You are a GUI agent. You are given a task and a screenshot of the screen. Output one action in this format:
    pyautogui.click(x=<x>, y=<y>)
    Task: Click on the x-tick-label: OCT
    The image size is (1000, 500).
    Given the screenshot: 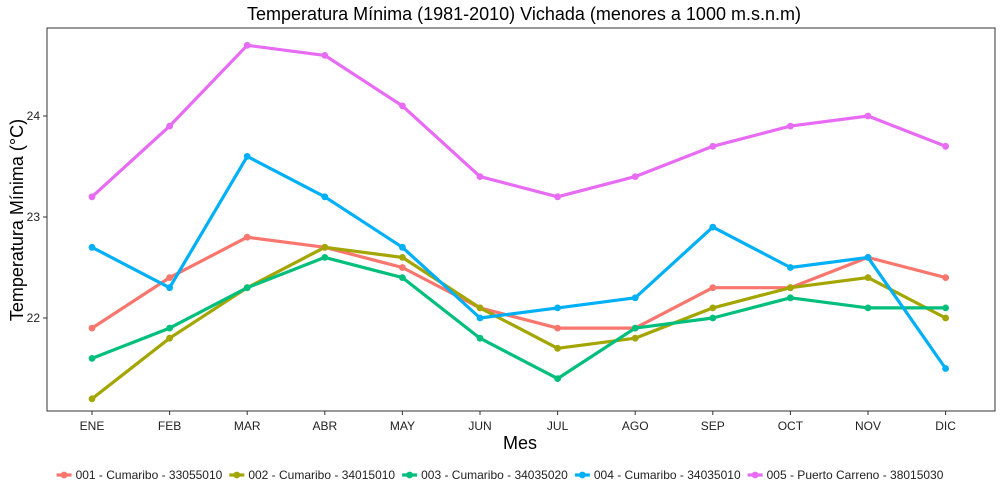 What is the action you would take?
    pyautogui.click(x=791, y=426)
    